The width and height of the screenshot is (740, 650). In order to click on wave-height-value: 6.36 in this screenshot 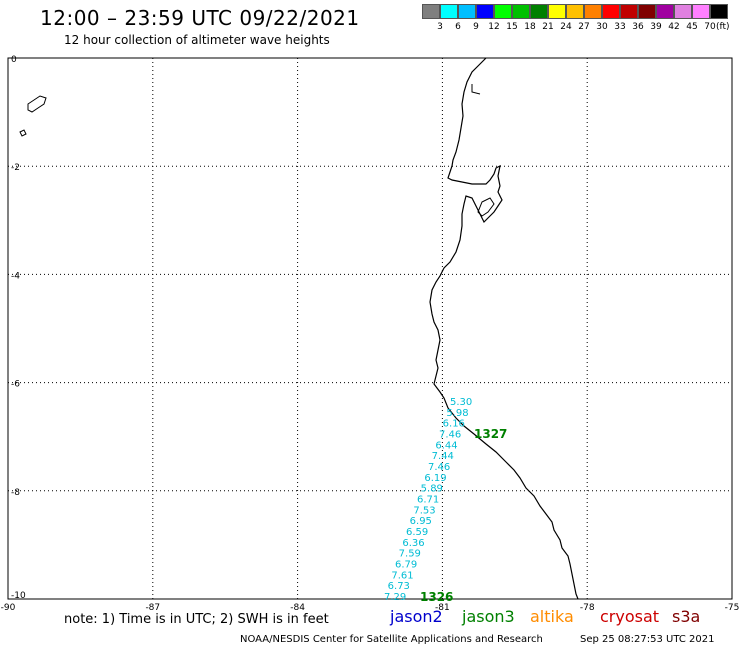, I will do `click(413, 543)`.